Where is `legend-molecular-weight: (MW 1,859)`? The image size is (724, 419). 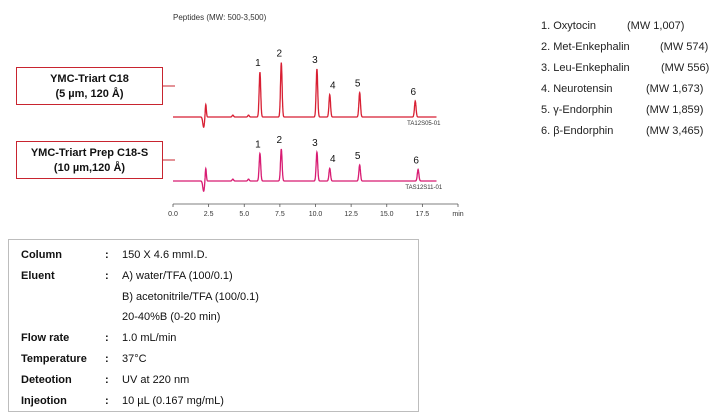
legend-molecular-weight: (MW 1,859) is located at coordinates (675, 110).